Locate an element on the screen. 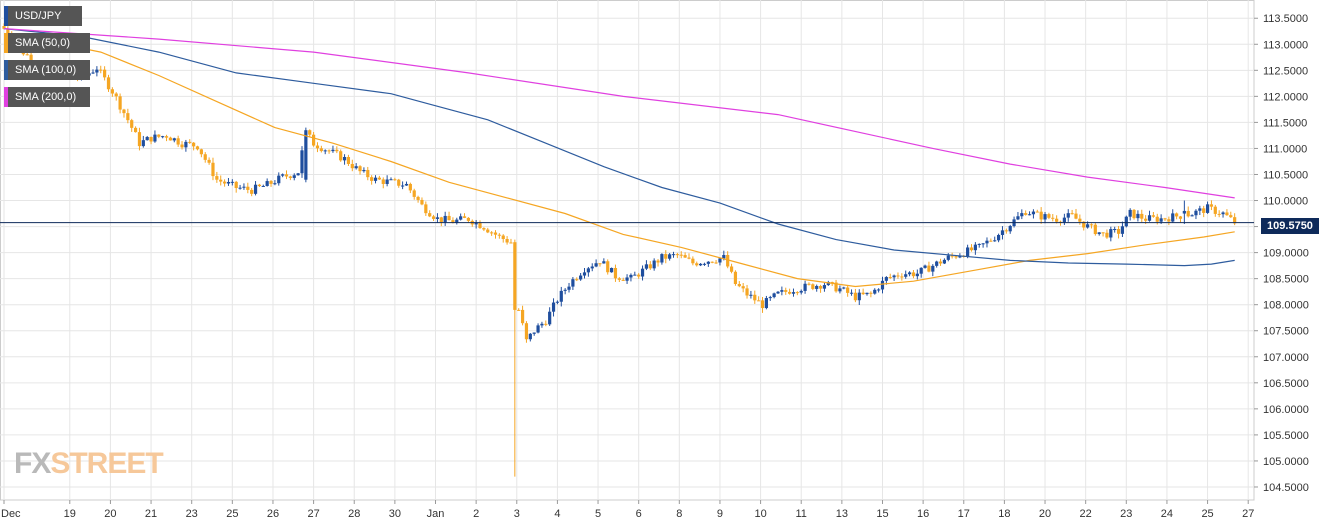  x-tick-label: 22 is located at coordinates (1086, 514).